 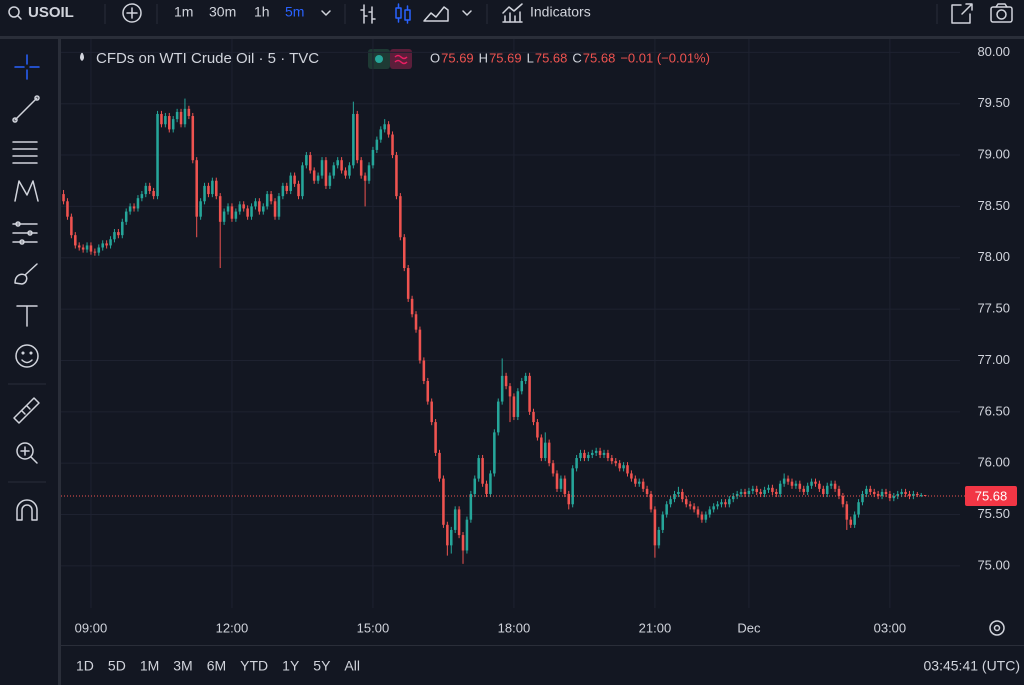 I want to click on range-button: 1Y, so click(x=291, y=666).